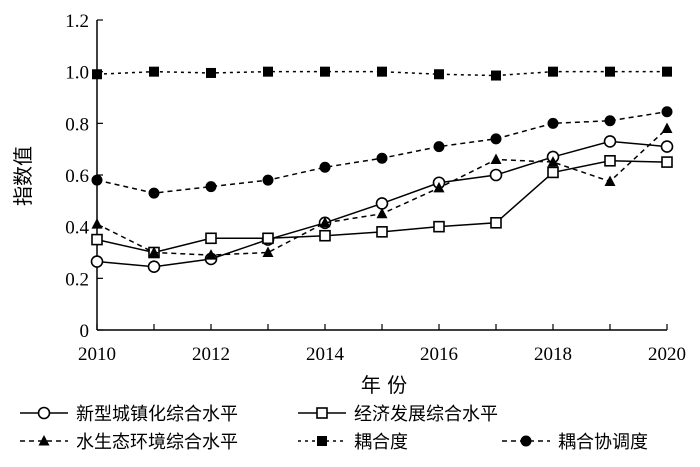 This screenshot has width=700, height=467. I want to click on series-line, so click(382, 152).